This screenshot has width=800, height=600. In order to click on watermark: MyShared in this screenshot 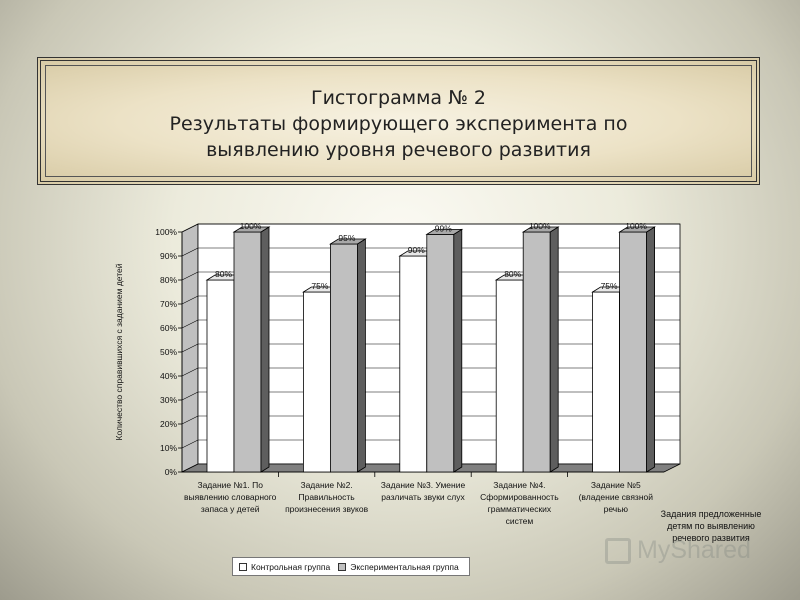, I will do `click(678, 550)`.